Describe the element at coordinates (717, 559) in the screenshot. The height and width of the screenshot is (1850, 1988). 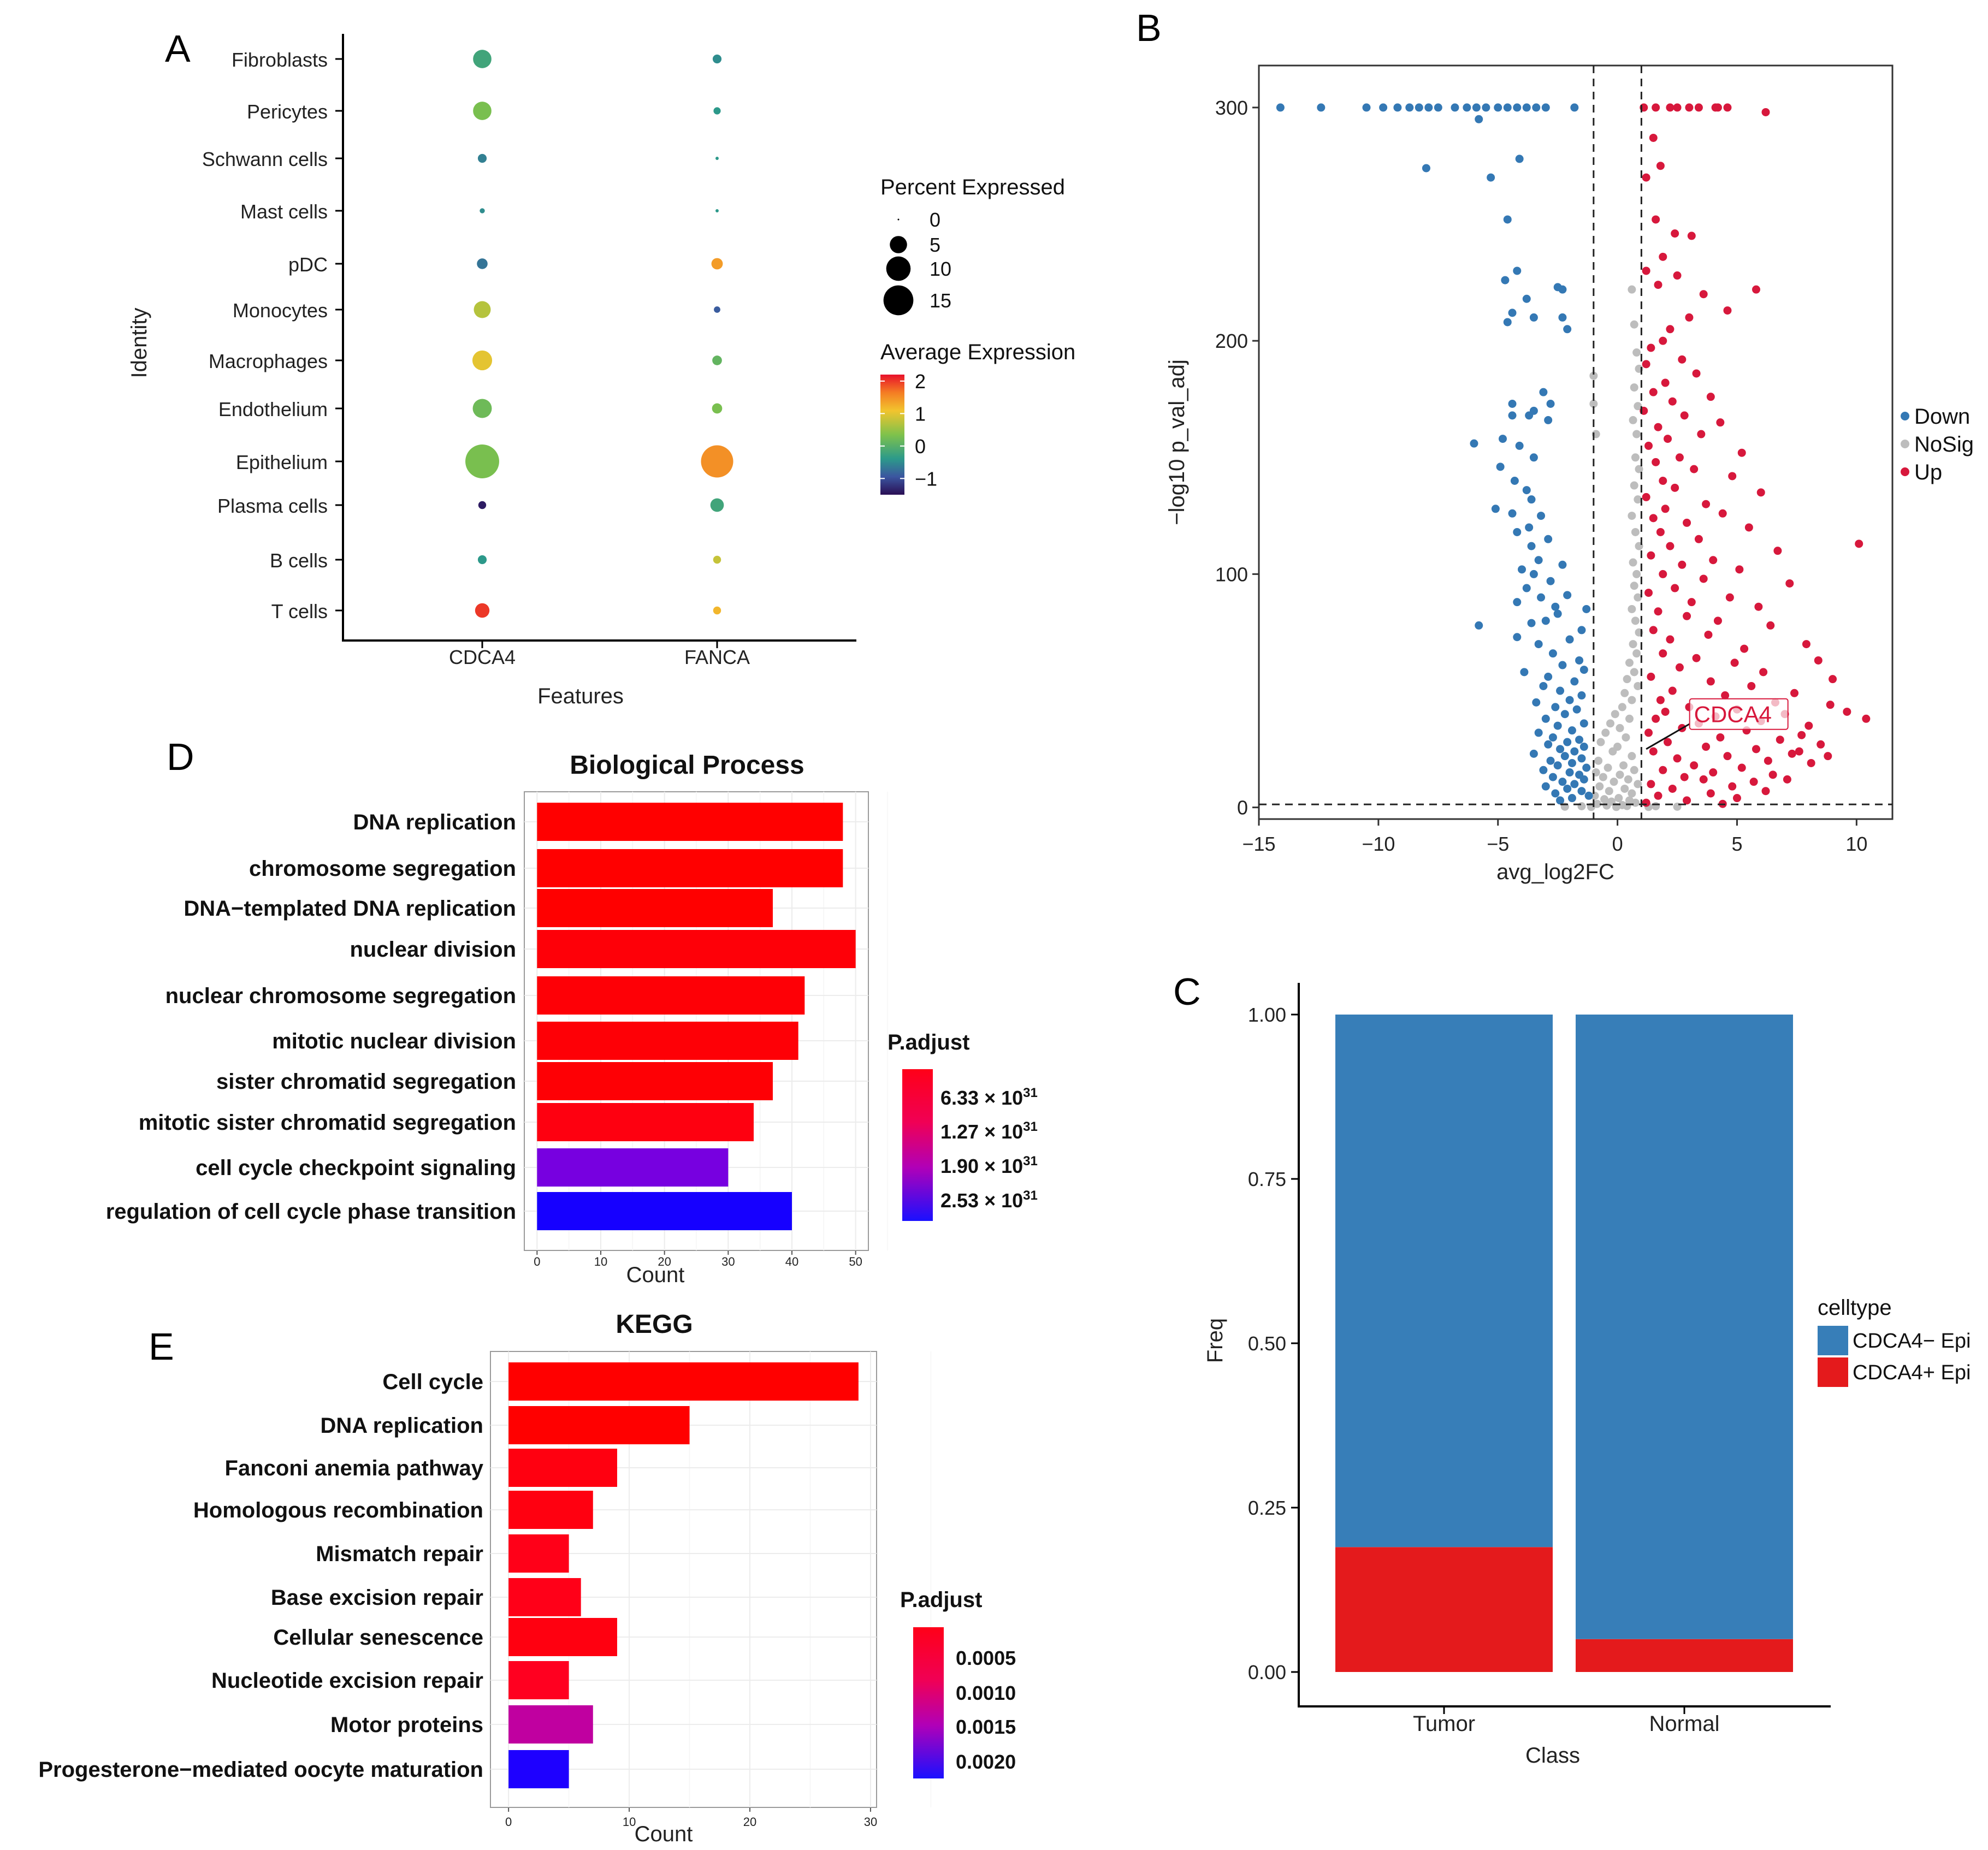
I see `a-dot-fanca-b-cells` at that location.